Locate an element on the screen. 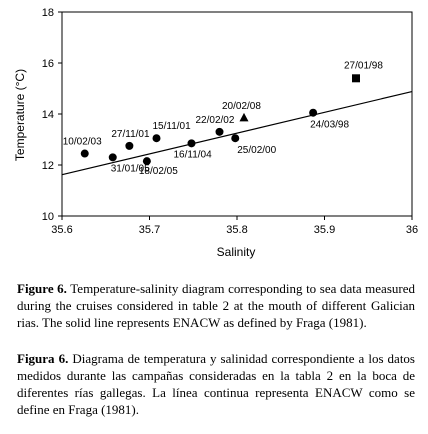  data-point-triangle is located at coordinates (244, 117).